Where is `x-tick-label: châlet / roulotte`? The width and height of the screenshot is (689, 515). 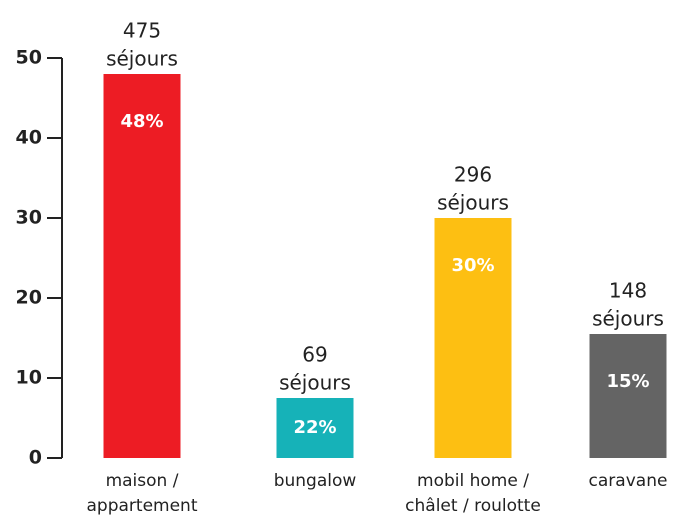
x-tick-label: châlet / roulotte is located at coordinates (473, 505).